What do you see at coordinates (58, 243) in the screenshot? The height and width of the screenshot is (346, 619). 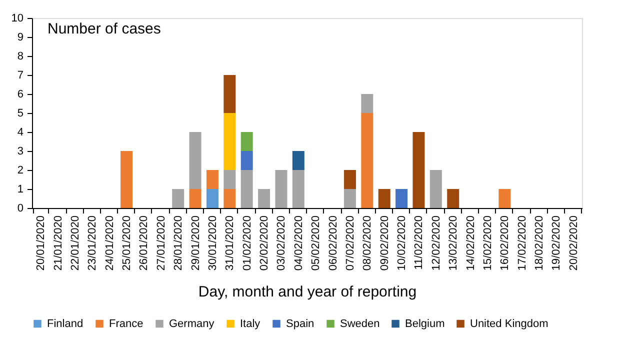 I see `x-tick-label: 21/01/2020` at bounding box center [58, 243].